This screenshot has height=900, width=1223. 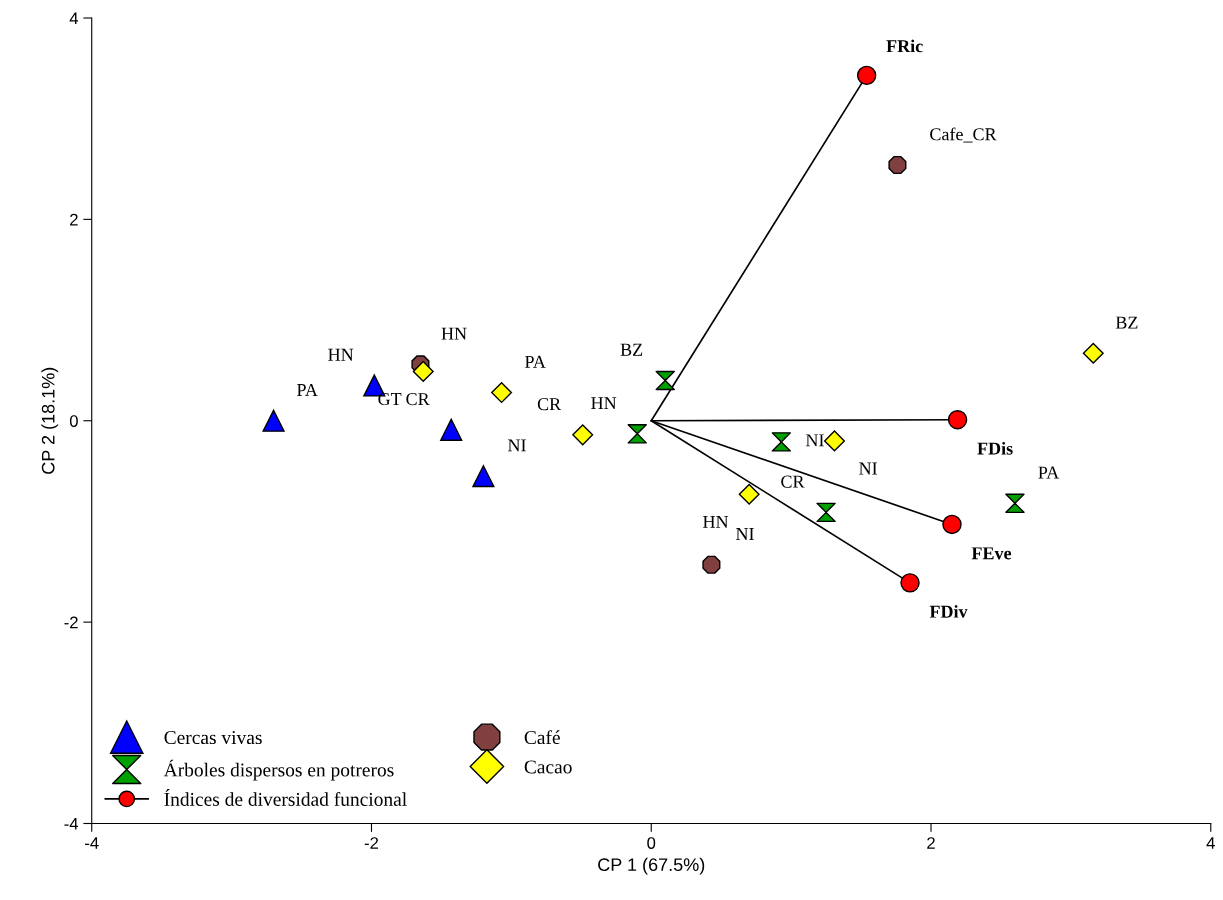 What do you see at coordinates (213, 738) in the screenshot?
I see `legend-label: Cercas vivas` at bounding box center [213, 738].